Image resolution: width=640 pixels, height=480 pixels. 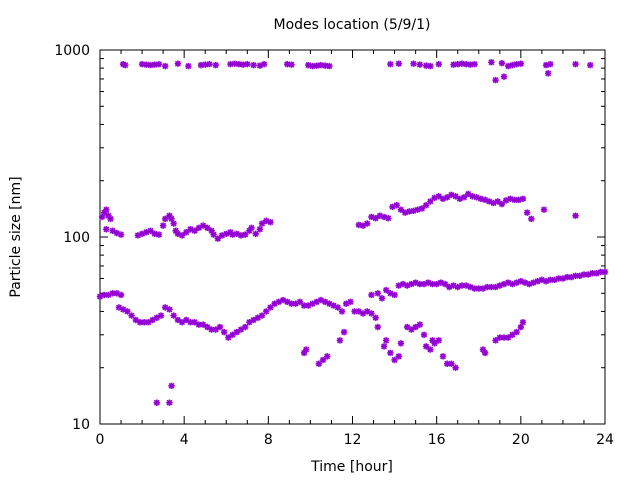 What do you see at coordinates (353, 440) in the screenshot?
I see `x-tick-label: 12` at bounding box center [353, 440].